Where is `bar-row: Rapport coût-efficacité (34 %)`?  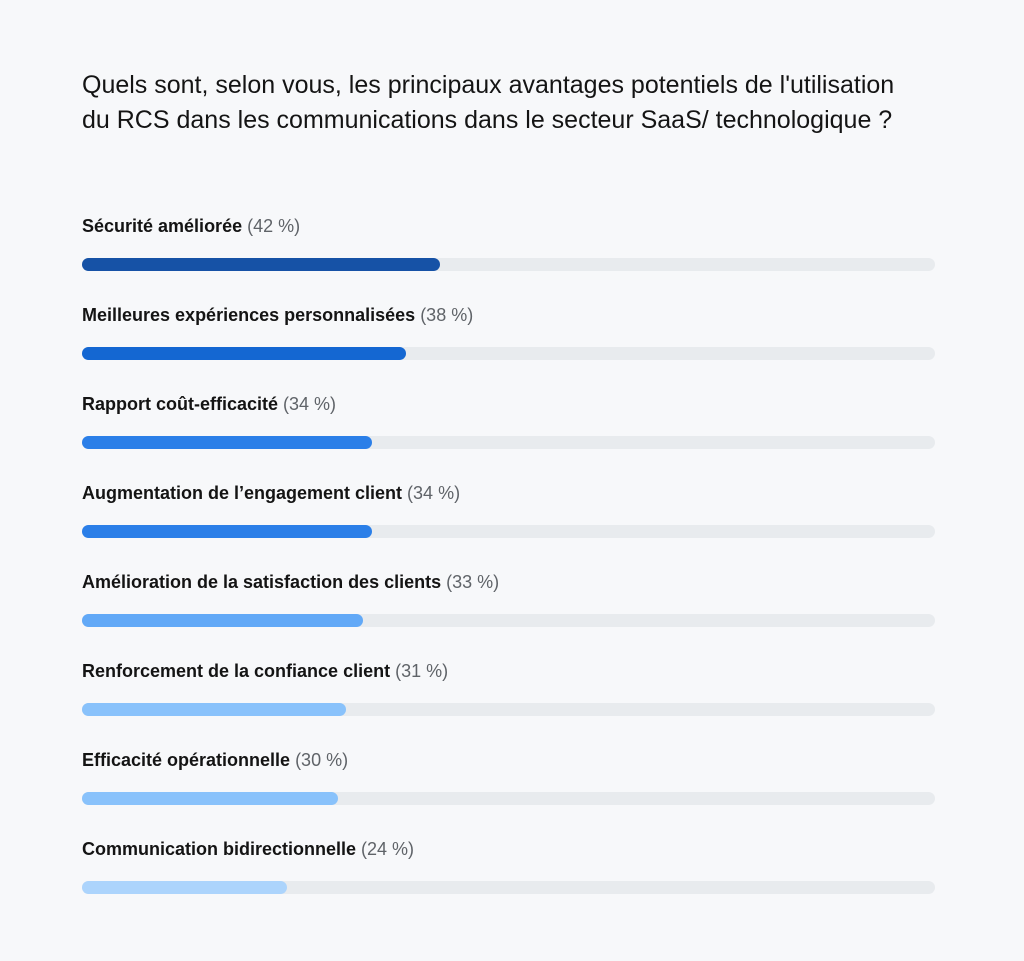
bar-row: Rapport coût-efficacité (34 %) is located at coordinates (508, 436).